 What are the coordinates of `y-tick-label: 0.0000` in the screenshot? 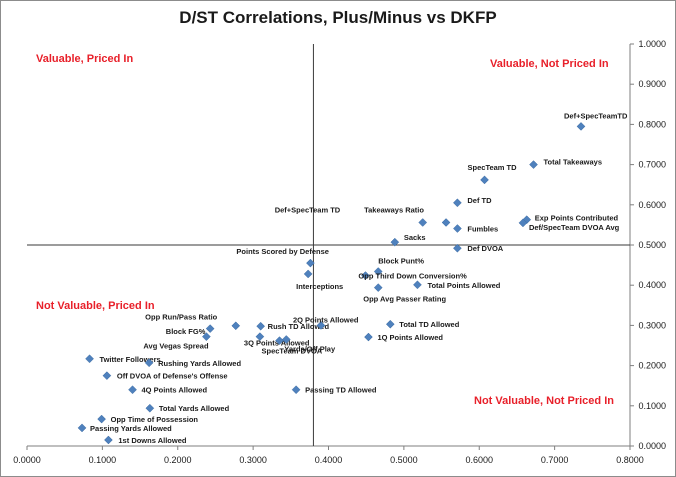 It's located at (652, 446).